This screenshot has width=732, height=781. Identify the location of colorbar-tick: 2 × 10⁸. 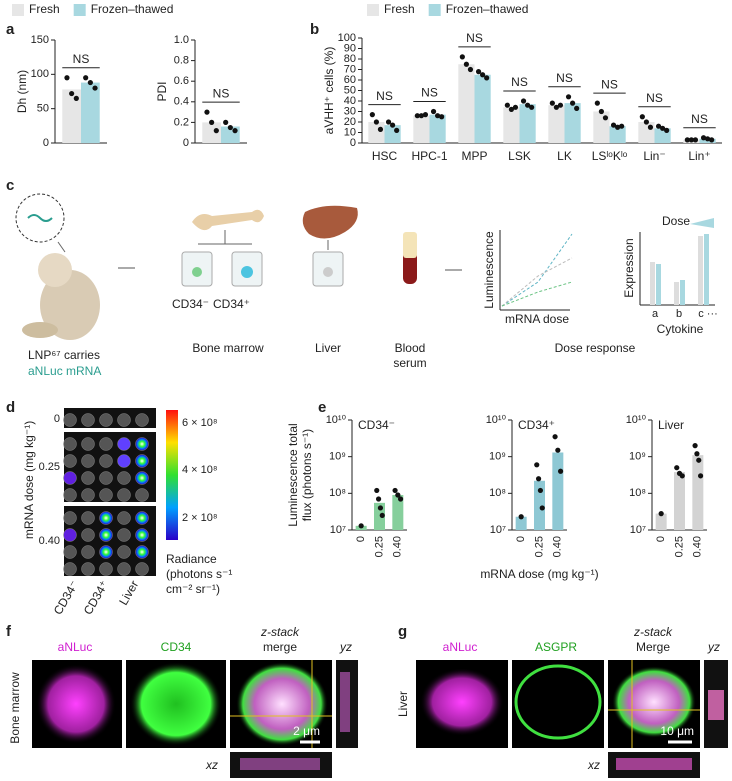
(200, 518).